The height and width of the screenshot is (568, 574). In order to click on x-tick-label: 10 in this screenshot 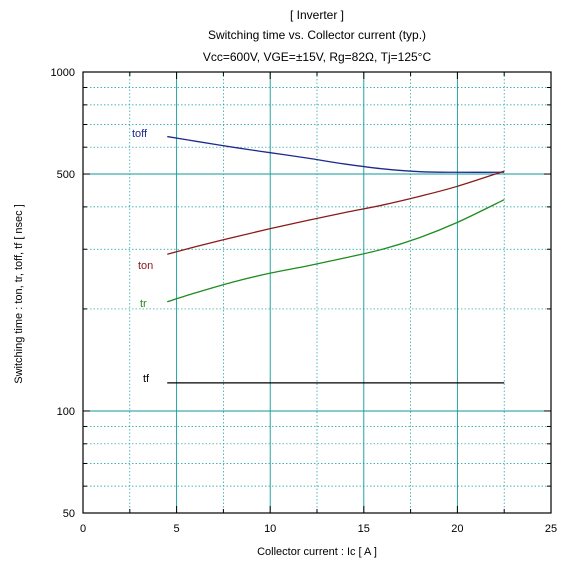, I will do `click(270, 529)`.